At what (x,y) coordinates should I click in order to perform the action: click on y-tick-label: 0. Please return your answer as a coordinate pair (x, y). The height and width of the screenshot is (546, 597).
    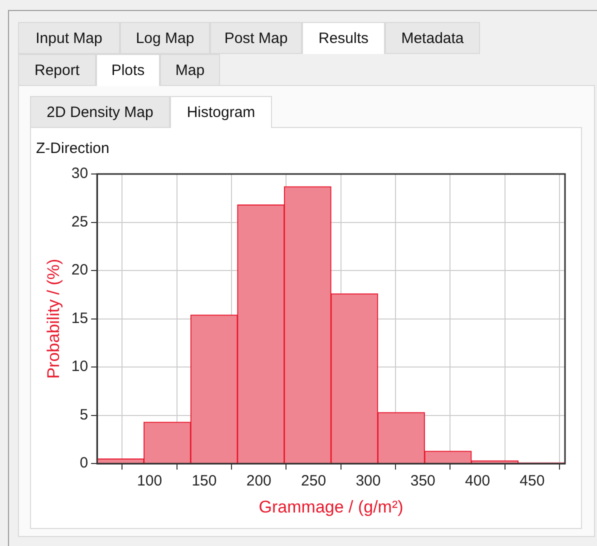
    Looking at the image, I should click on (84, 463).